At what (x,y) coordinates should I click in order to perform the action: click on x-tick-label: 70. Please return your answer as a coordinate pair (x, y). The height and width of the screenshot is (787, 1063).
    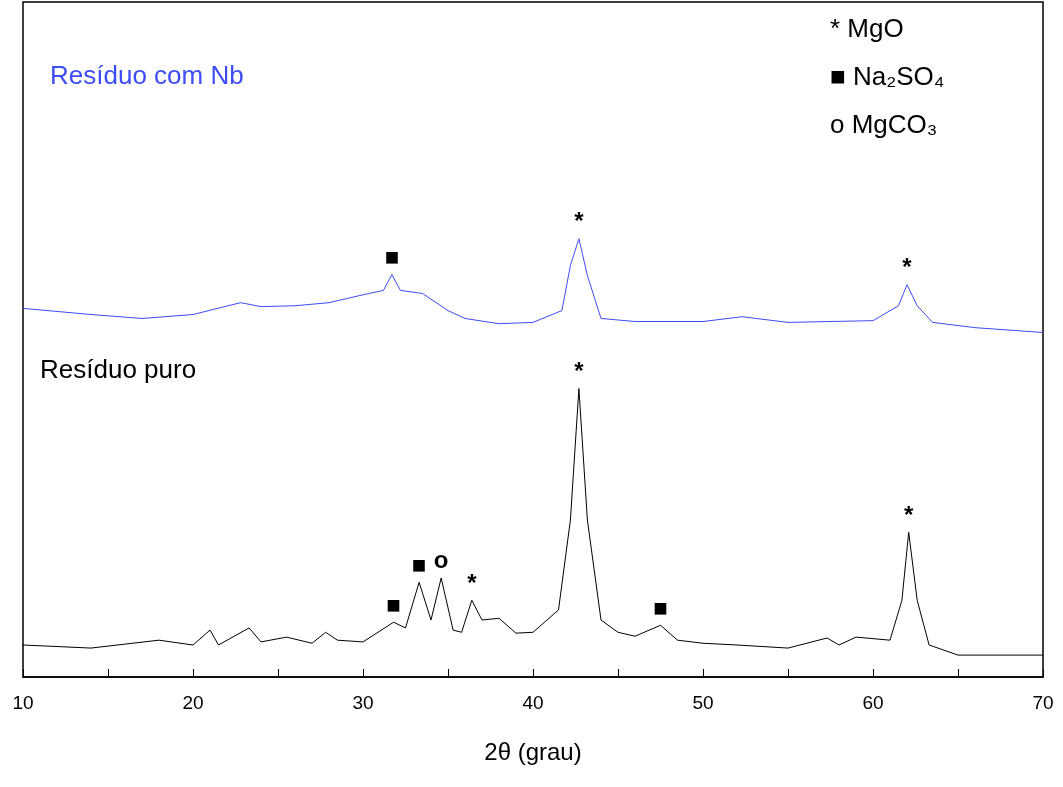
    Looking at the image, I should click on (1043, 702).